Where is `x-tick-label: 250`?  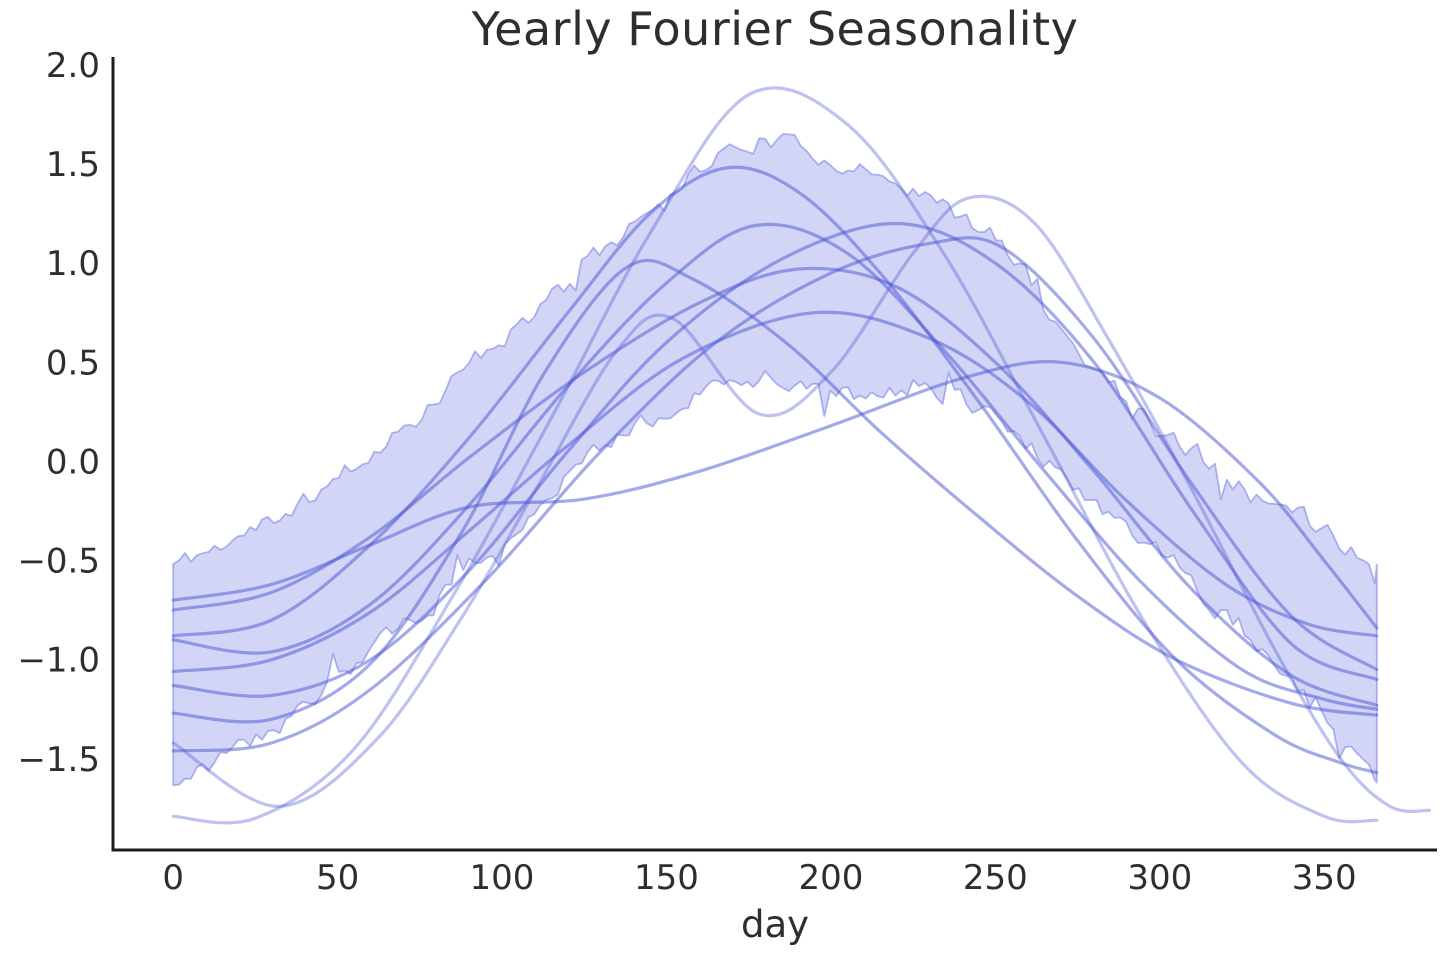
x-tick-label: 250 is located at coordinates (995, 878).